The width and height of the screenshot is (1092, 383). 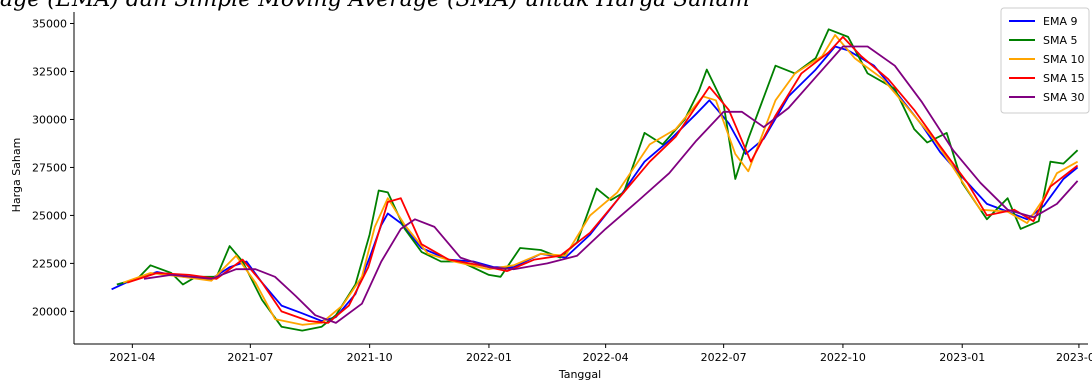 I want to click on y-tick-label: 25000, so click(x=49, y=215).